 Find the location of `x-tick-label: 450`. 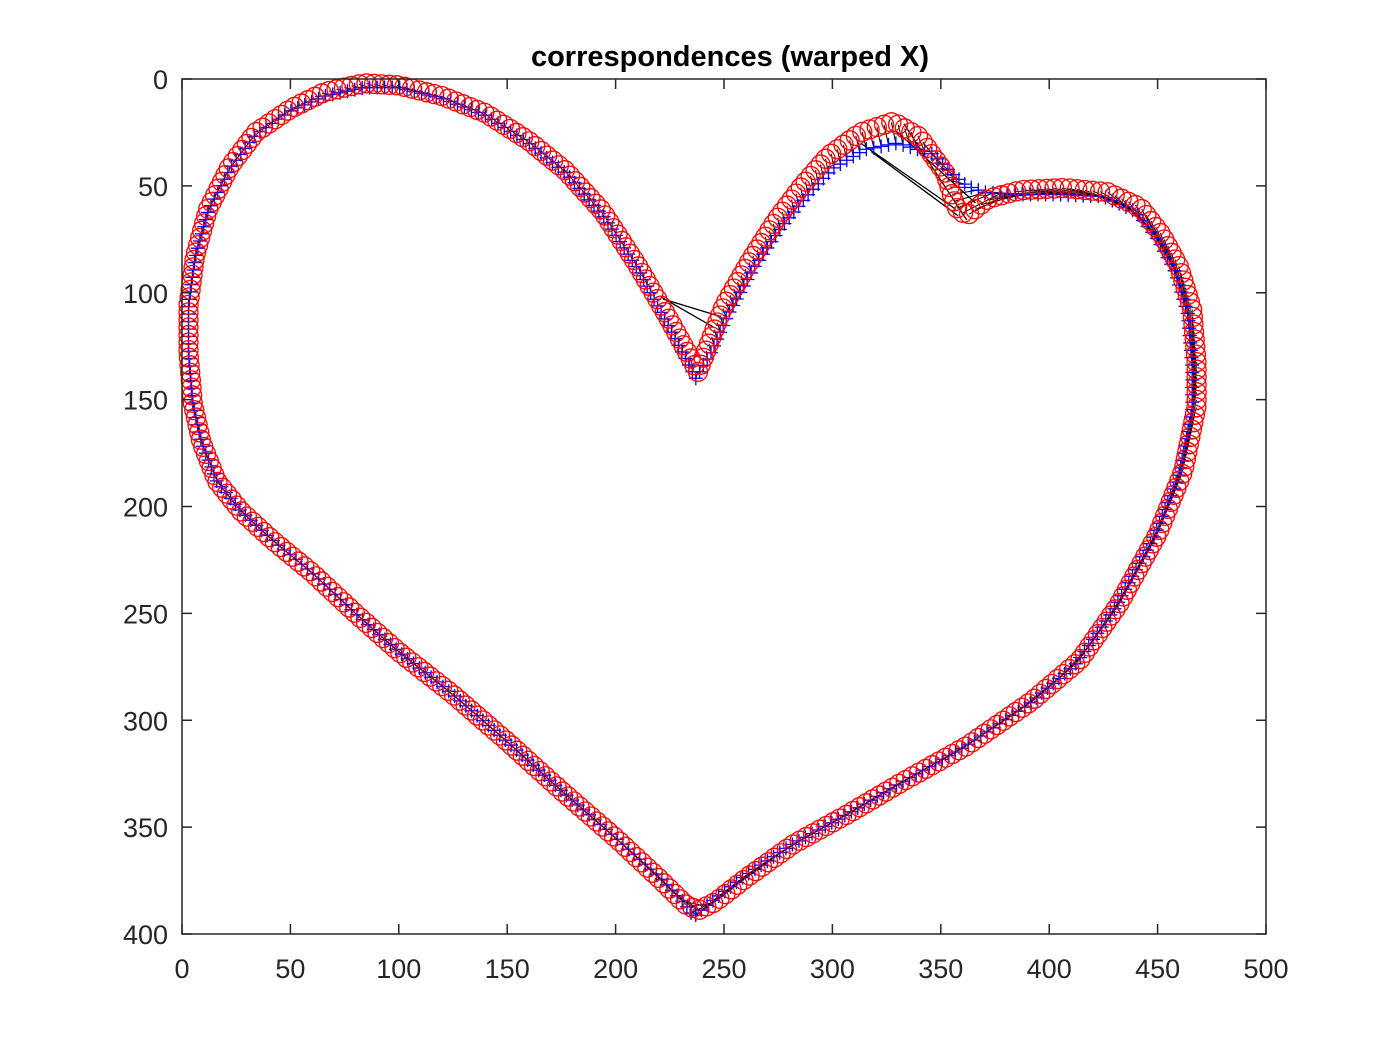

x-tick-label: 450 is located at coordinates (1157, 969).